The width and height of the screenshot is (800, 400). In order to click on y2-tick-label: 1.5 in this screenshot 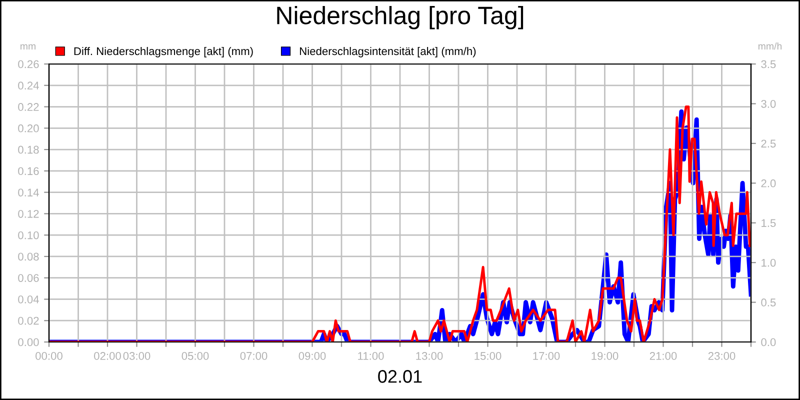, I will do `click(769, 223)`.